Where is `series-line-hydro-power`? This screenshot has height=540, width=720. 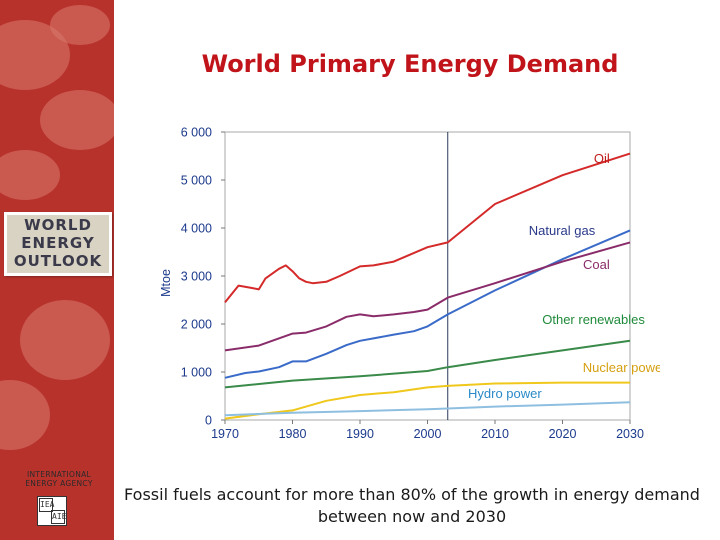 series-line-hydro-power is located at coordinates (427, 409).